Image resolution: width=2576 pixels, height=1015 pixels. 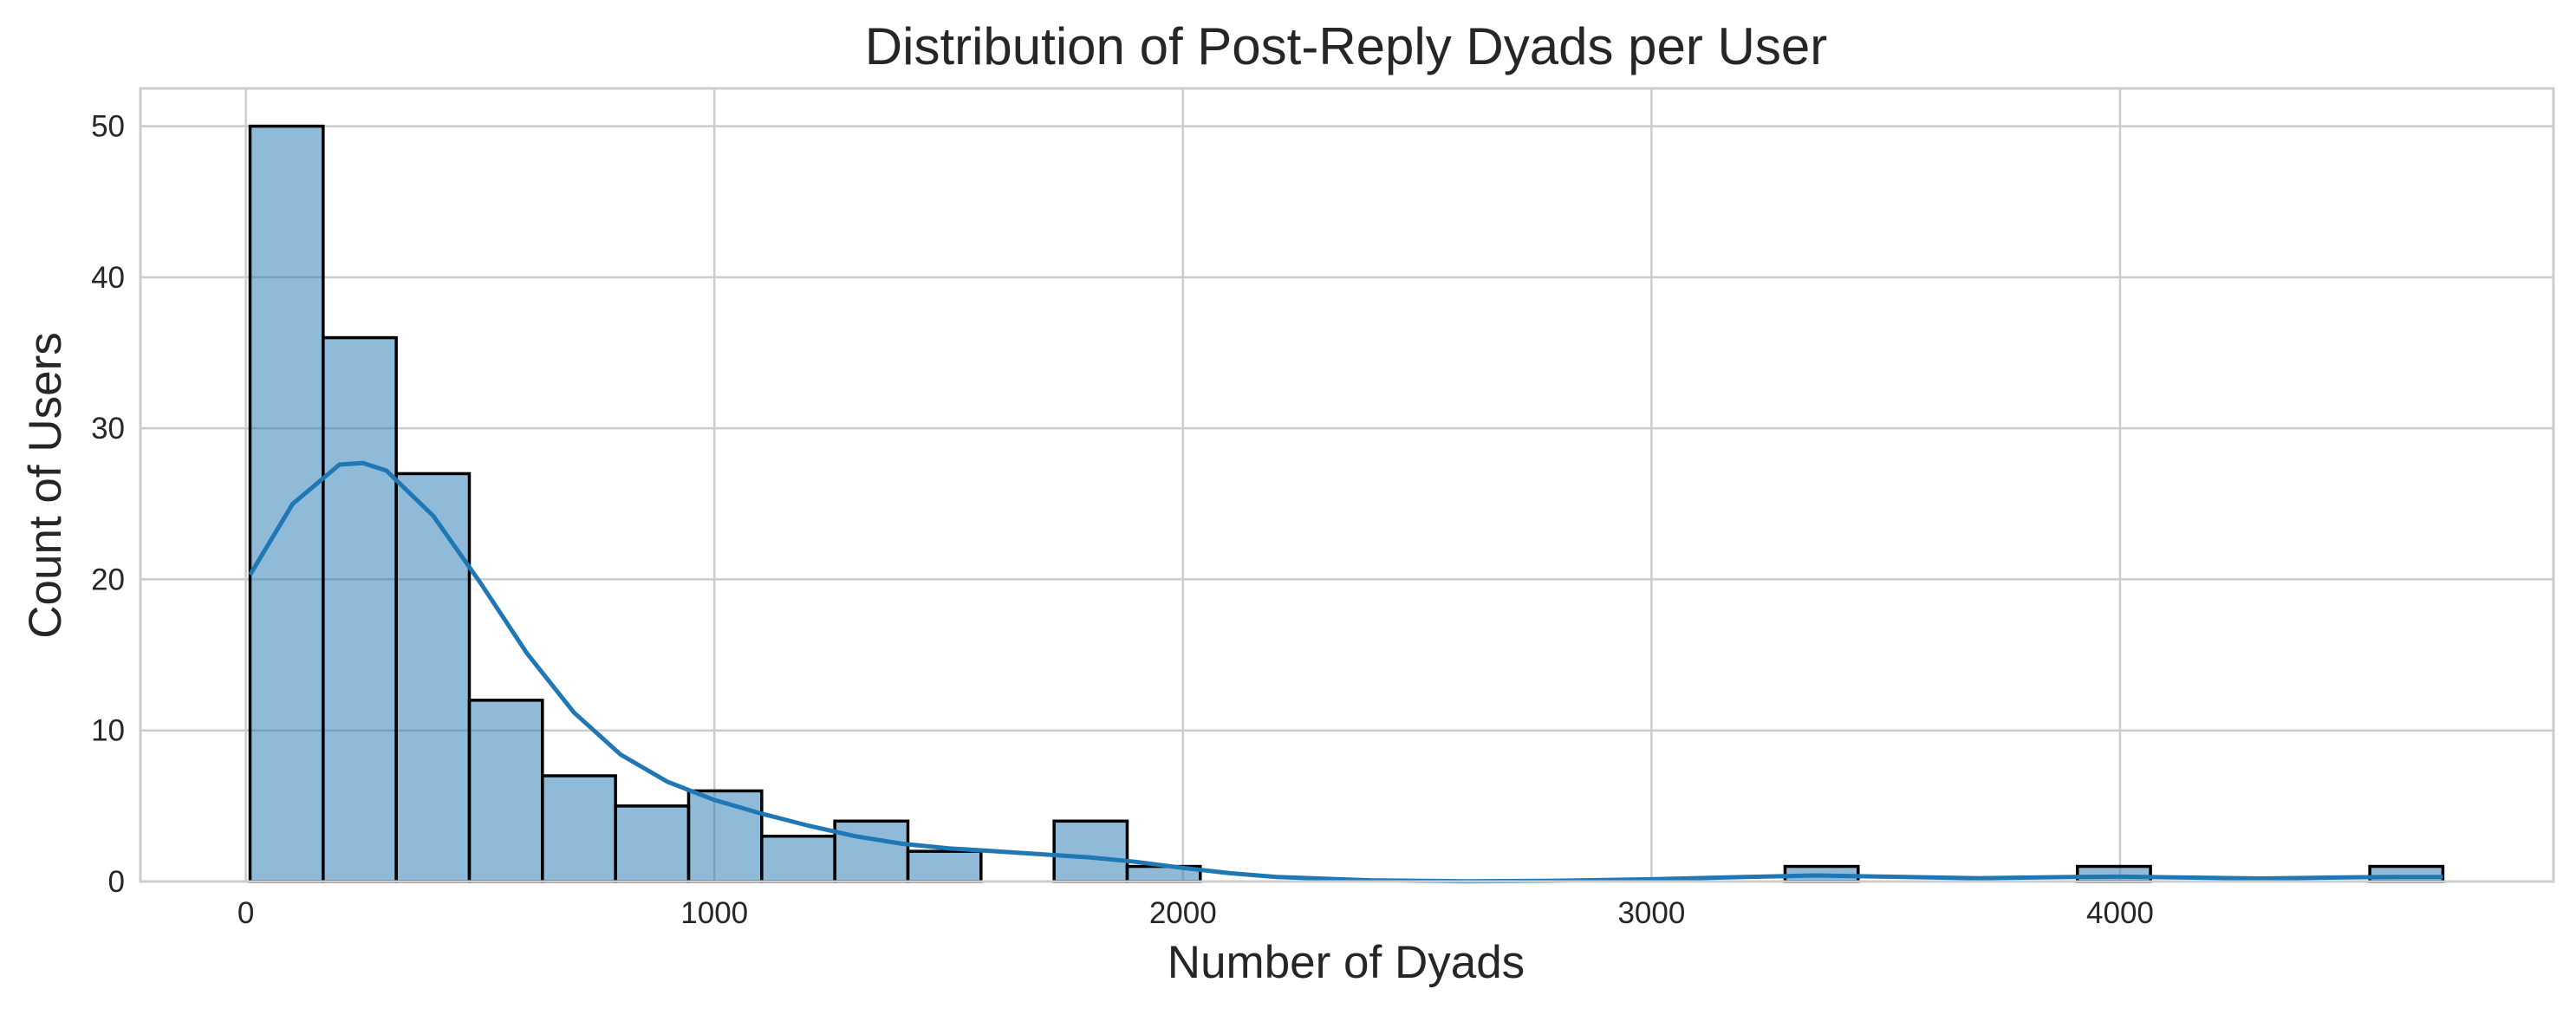 What do you see at coordinates (108, 504) in the screenshot?
I see `y-axis-ticks: 0 10 20 30 40 50` at bounding box center [108, 504].